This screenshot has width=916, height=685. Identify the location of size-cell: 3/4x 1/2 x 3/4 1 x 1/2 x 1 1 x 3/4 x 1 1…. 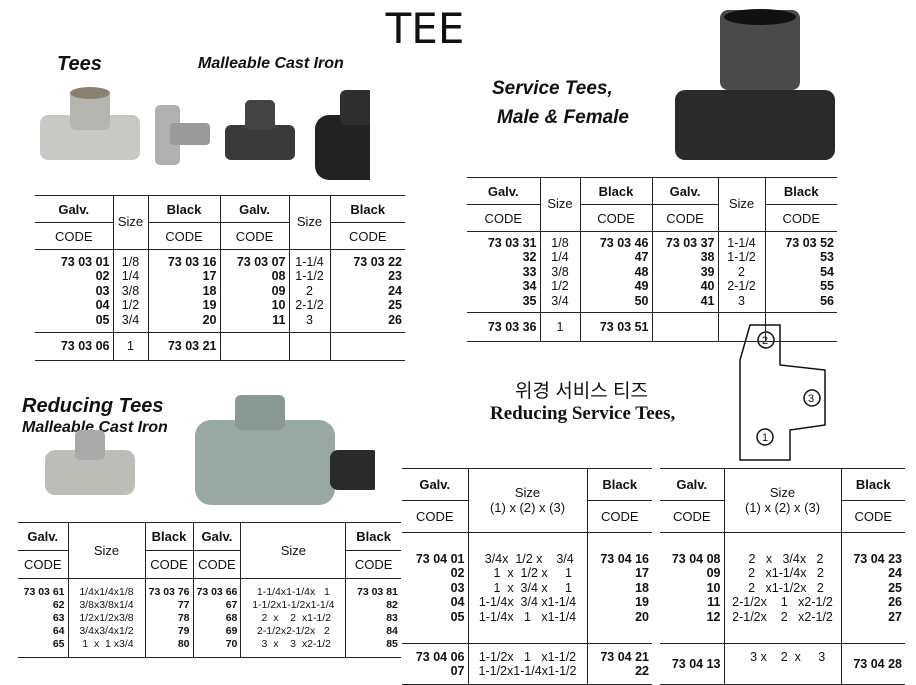
(527, 588).